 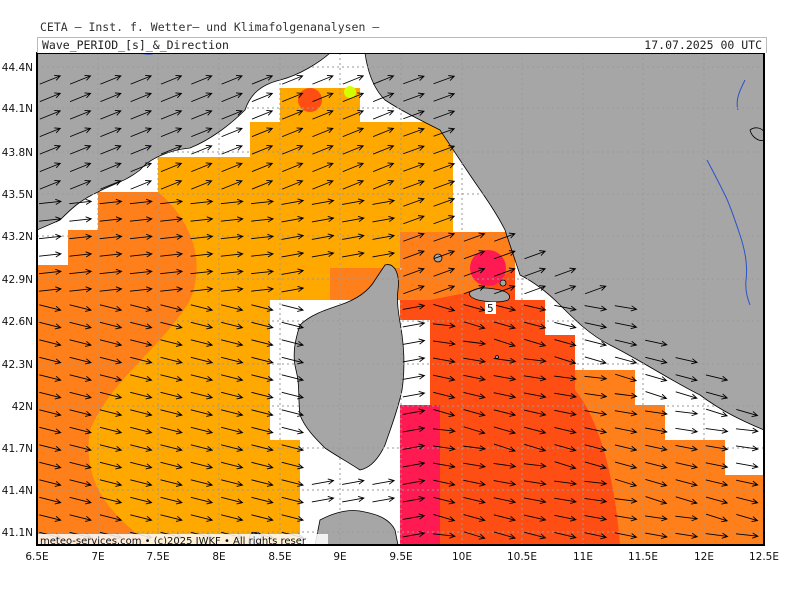 What do you see at coordinates (522, 557) in the screenshot?
I see `longitude-label: 10.5E` at bounding box center [522, 557].